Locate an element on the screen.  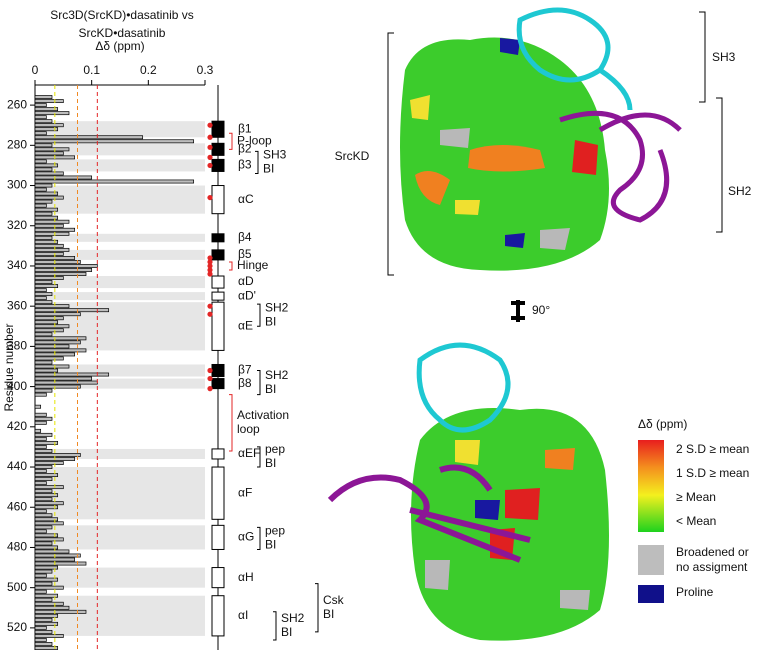
y-tick-label: 480 is located at coordinates (17, 547).